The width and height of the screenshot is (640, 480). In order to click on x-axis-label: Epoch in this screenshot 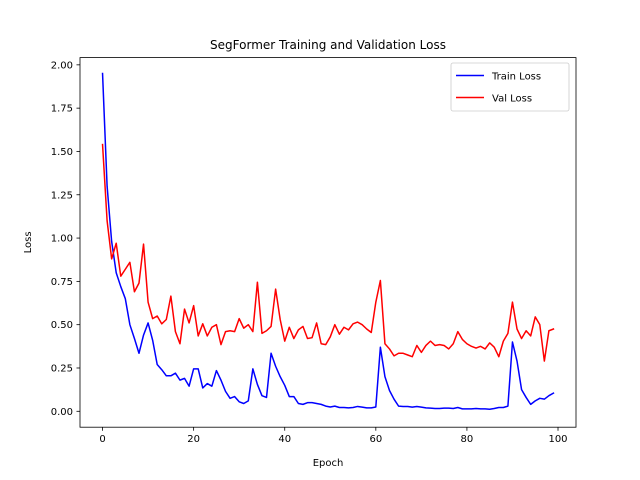, I will do `click(328, 463)`.